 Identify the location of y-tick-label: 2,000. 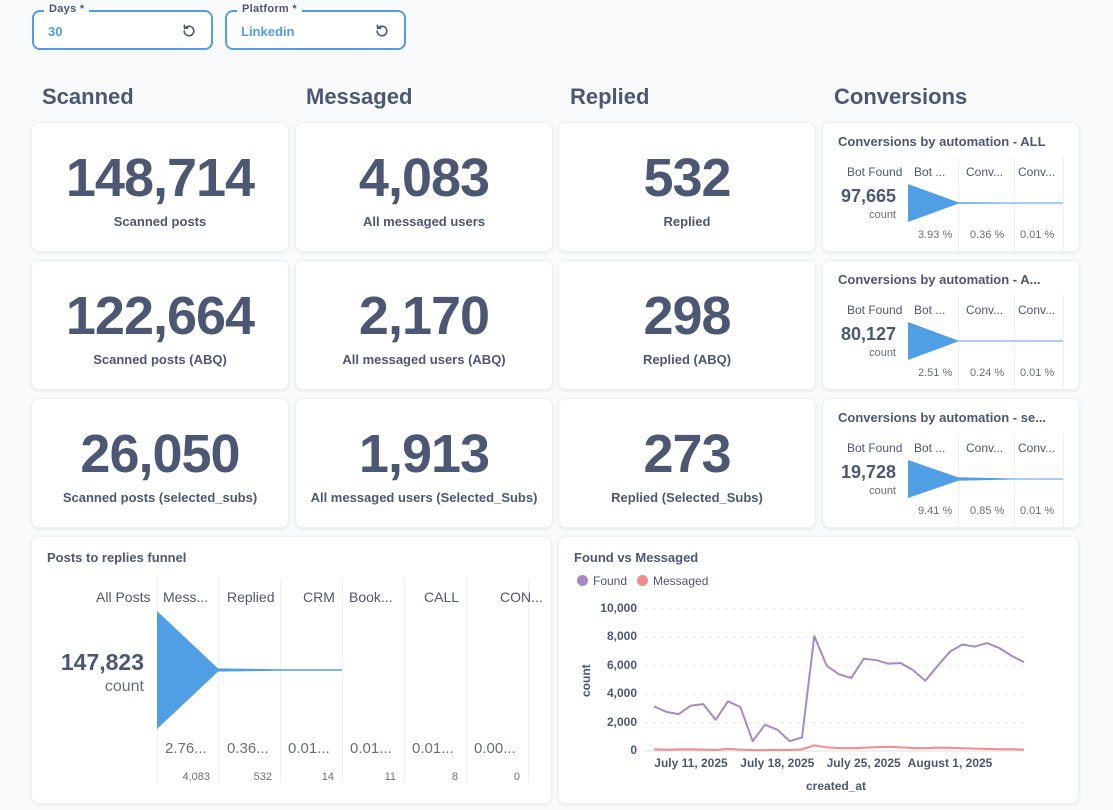
(621, 721).